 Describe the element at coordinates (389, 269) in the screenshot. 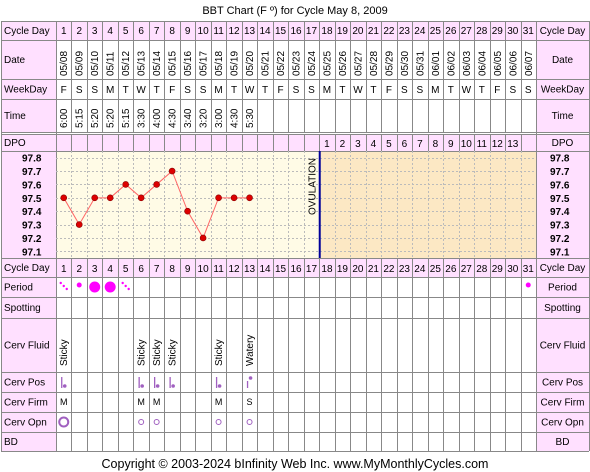

I see `cycle-day-number-lower: 22` at that location.